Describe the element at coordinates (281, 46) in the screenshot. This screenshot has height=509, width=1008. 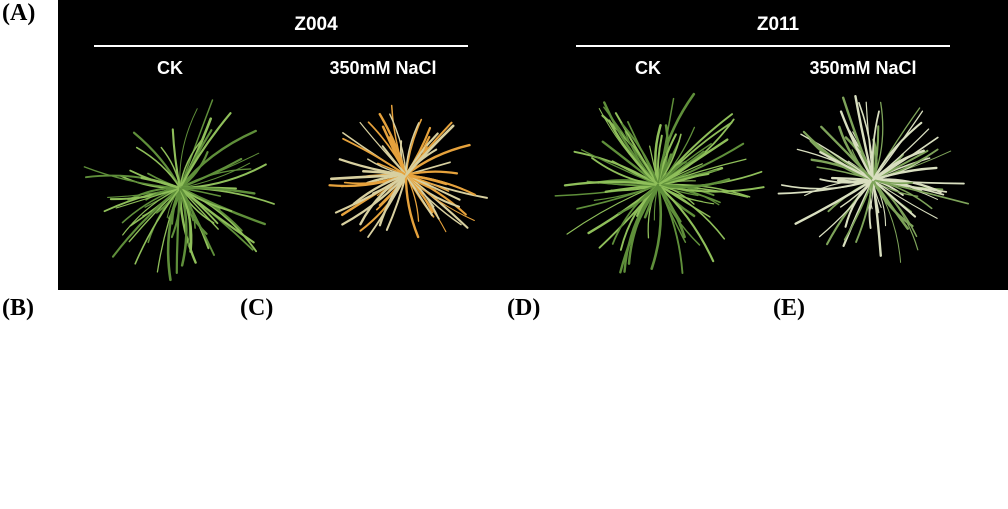
I see `group-line-z004` at that location.